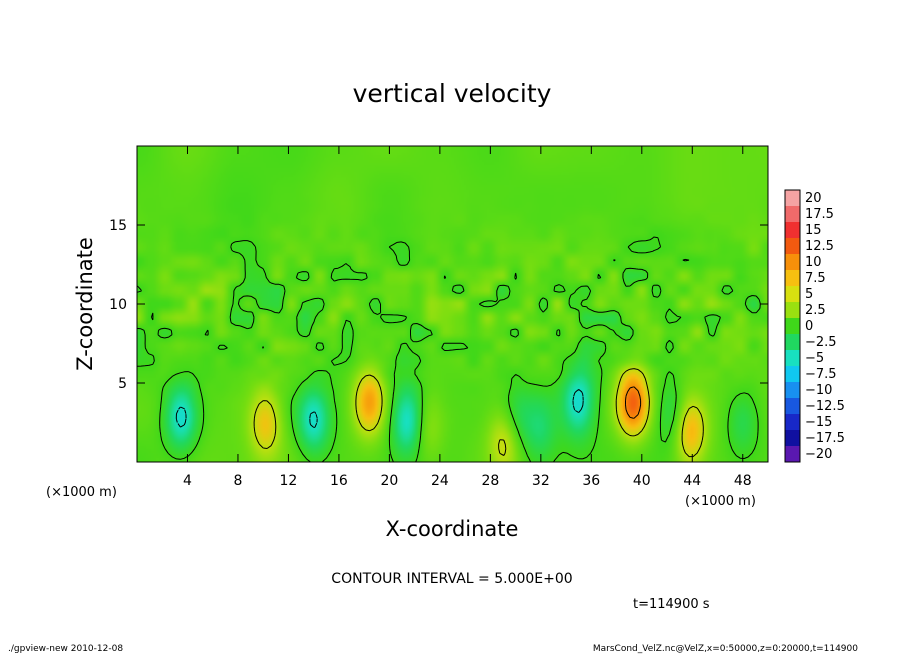  I want to click on x-tick-label: 44, so click(692, 481).